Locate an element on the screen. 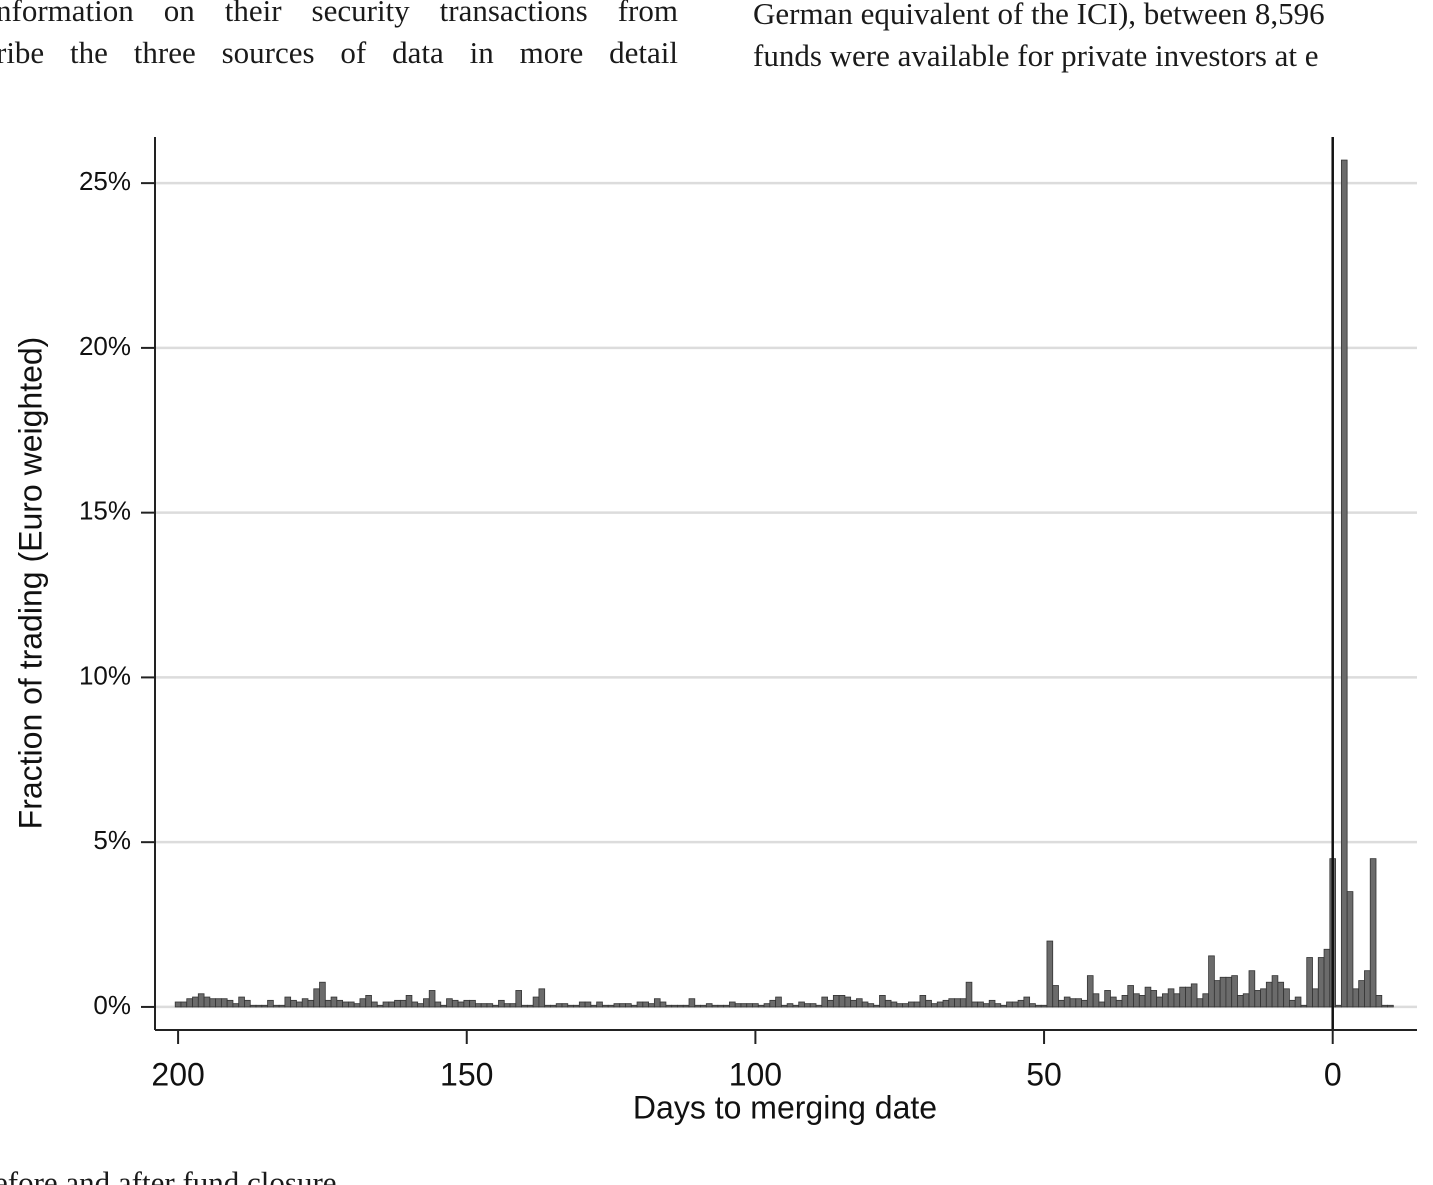 The image size is (1433, 1185). y-tick-label: 0% is located at coordinates (112, 1005).